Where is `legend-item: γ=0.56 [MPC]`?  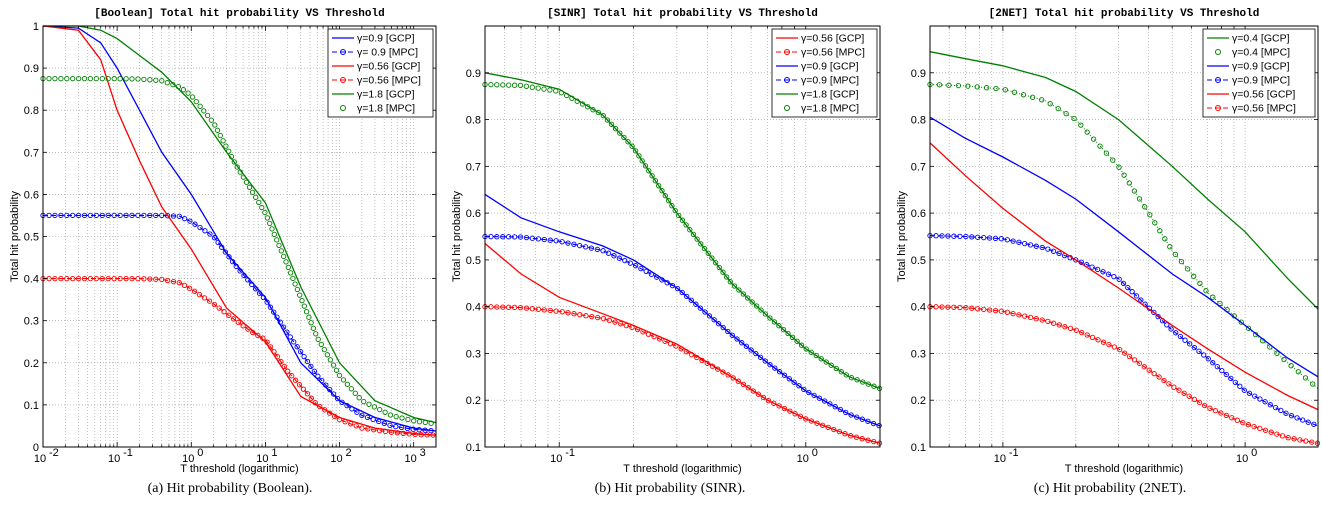 legend-item: γ=0.56 [MPC] is located at coordinates (1251, 109).